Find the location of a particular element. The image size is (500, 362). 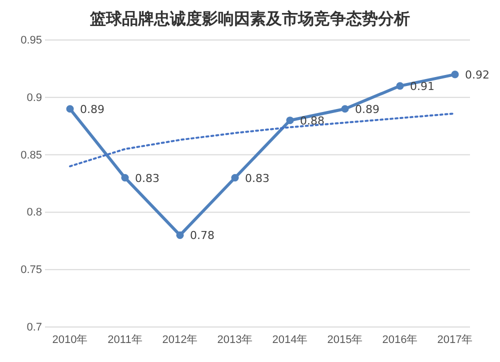

y-tick-label: 0.7 is located at coordinates (34, 328).